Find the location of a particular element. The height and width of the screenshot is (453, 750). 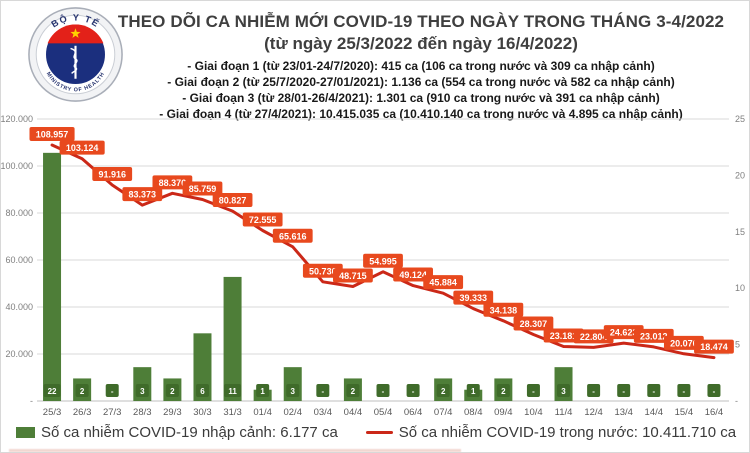

bar-imported-cases is located at coordinates (52, 276).